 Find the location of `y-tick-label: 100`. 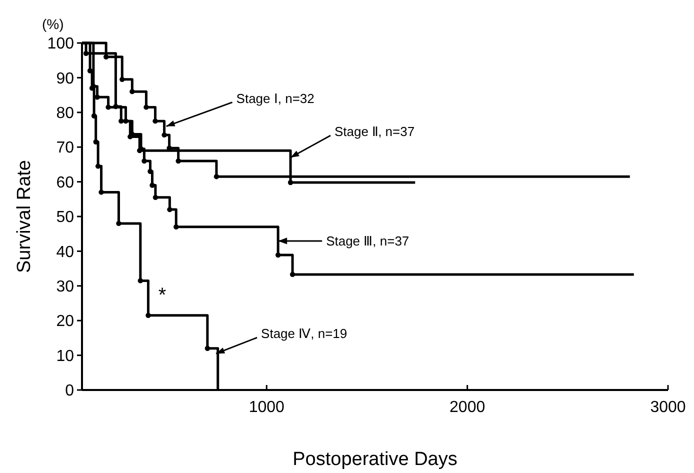

y-tick-label: 100 is located at coordinates (60, 44).